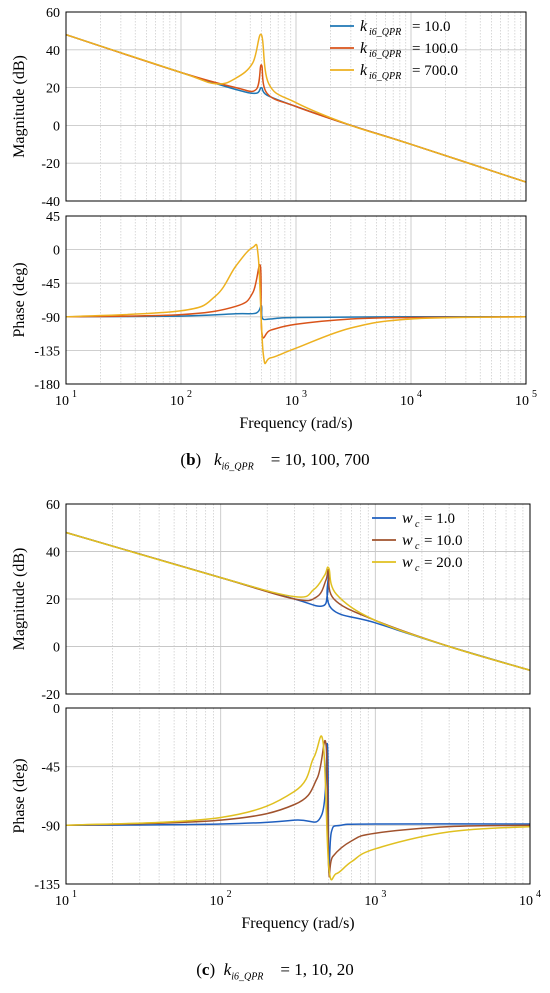  What do you see at coordinates (53, 217) in the screenshot?
I see `y-tick-label: 45` at bounding box center [53, 217].